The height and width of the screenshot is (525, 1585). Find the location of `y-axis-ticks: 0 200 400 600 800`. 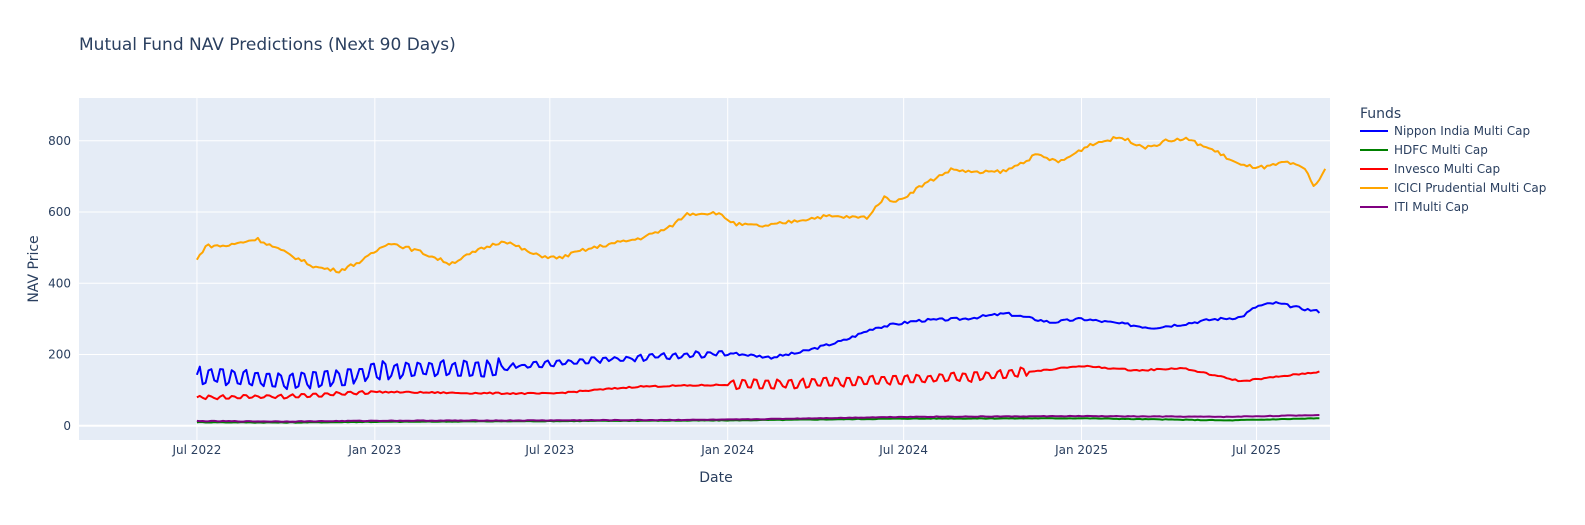

y-axis-ticks: 0 200 400 600 800 is located at coordinates (59, 283).